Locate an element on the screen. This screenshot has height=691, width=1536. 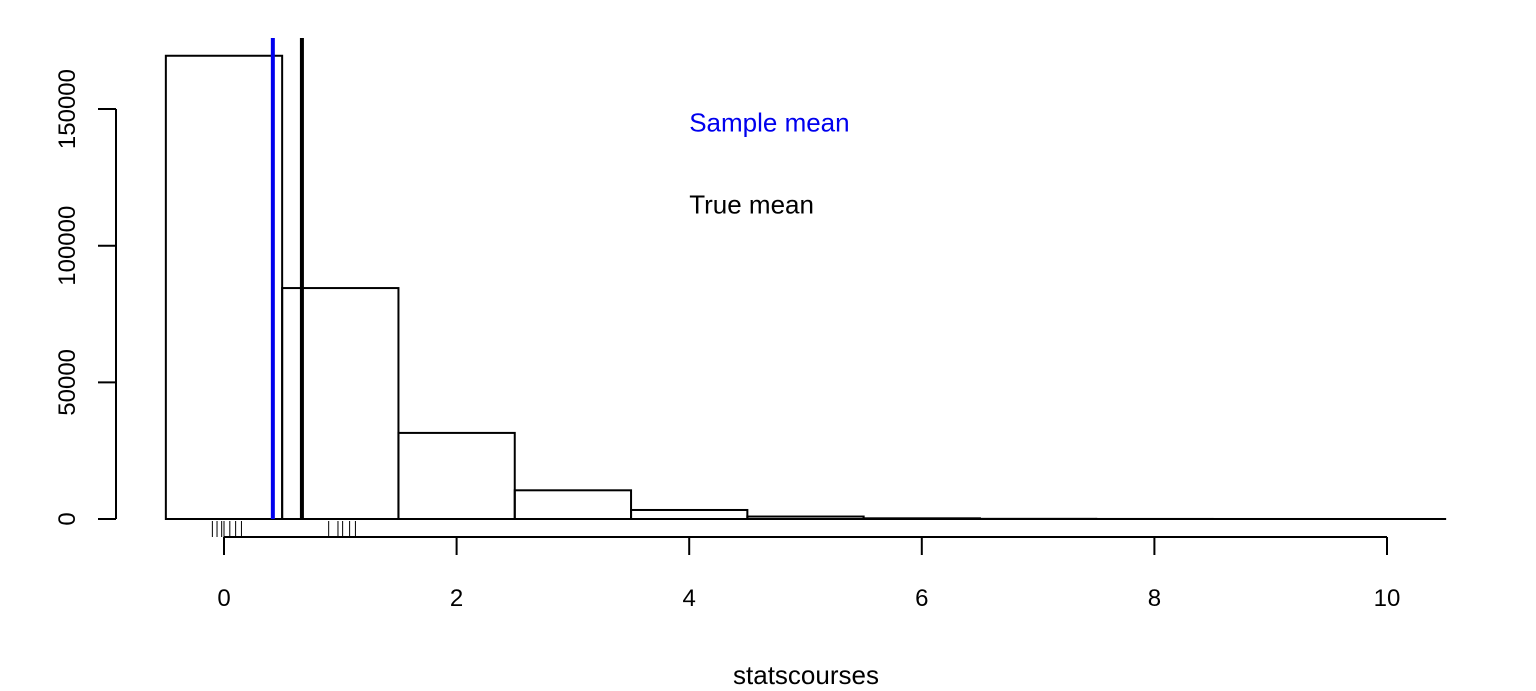
x-axis: 0 2 4 6 8 10 is located at coordinates (809, 574).